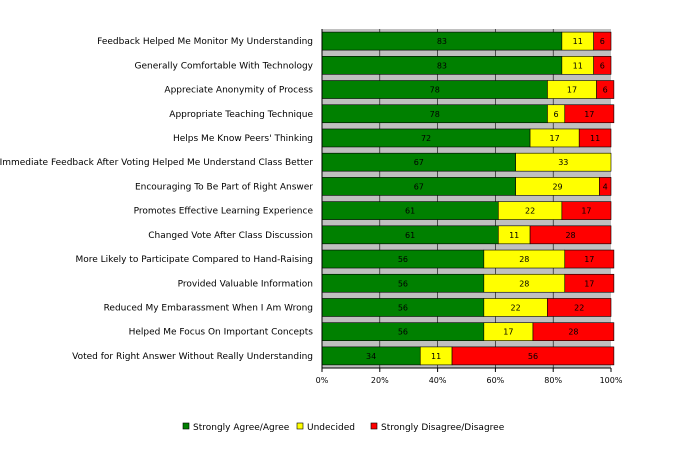 This screenshot has width=673, height=452. What do you see at coordinates (221, 333) in the screenshot?
I see `category-label: Helped Me Focus On Important Concepts` at bounding box center [221, 333].